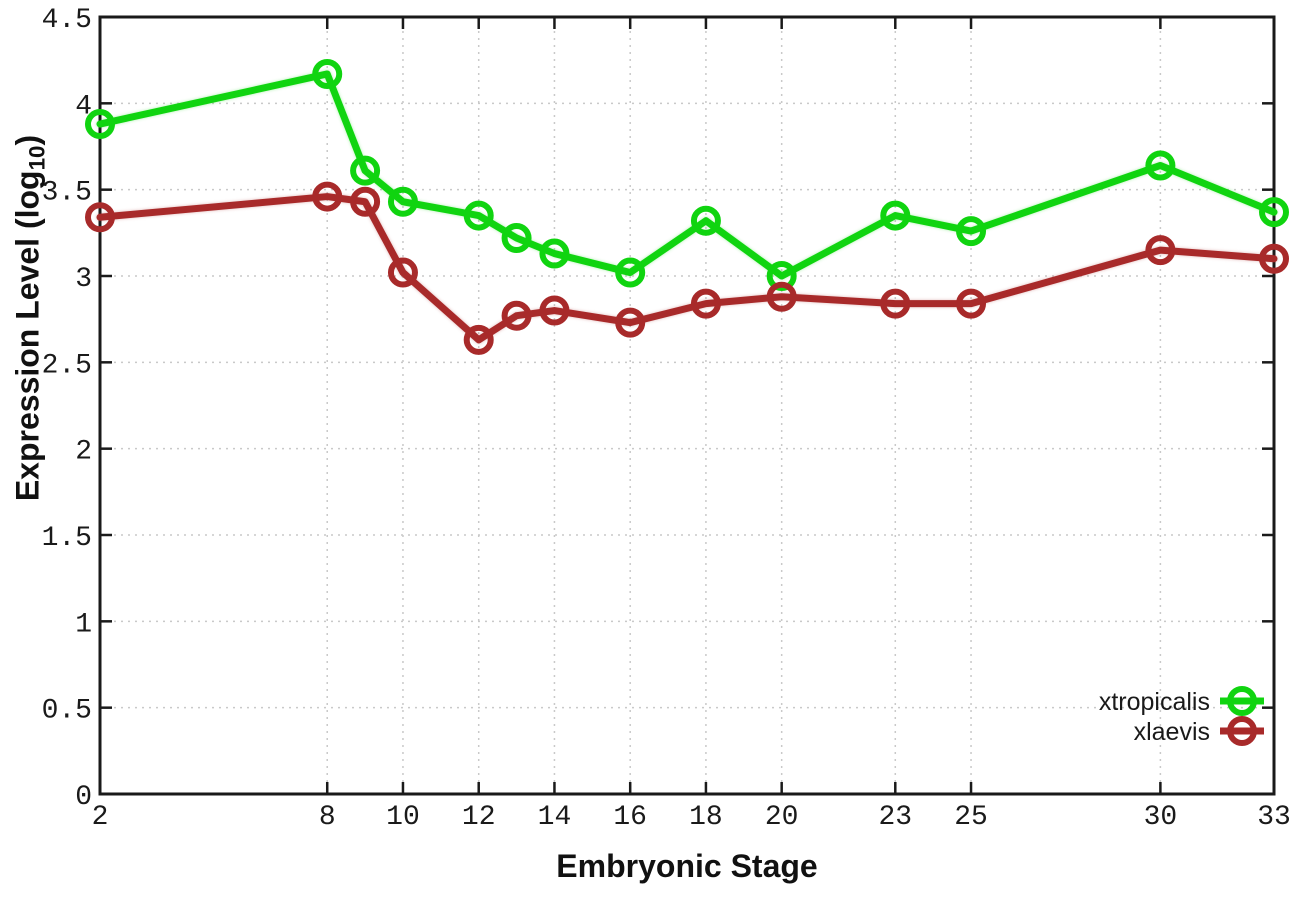 The width and height of the screenshot is (1296, 907). Describe the element at coordinates (478, 215) in the screenshot. I see `data-point-xtropicalis-stage12` at that location.